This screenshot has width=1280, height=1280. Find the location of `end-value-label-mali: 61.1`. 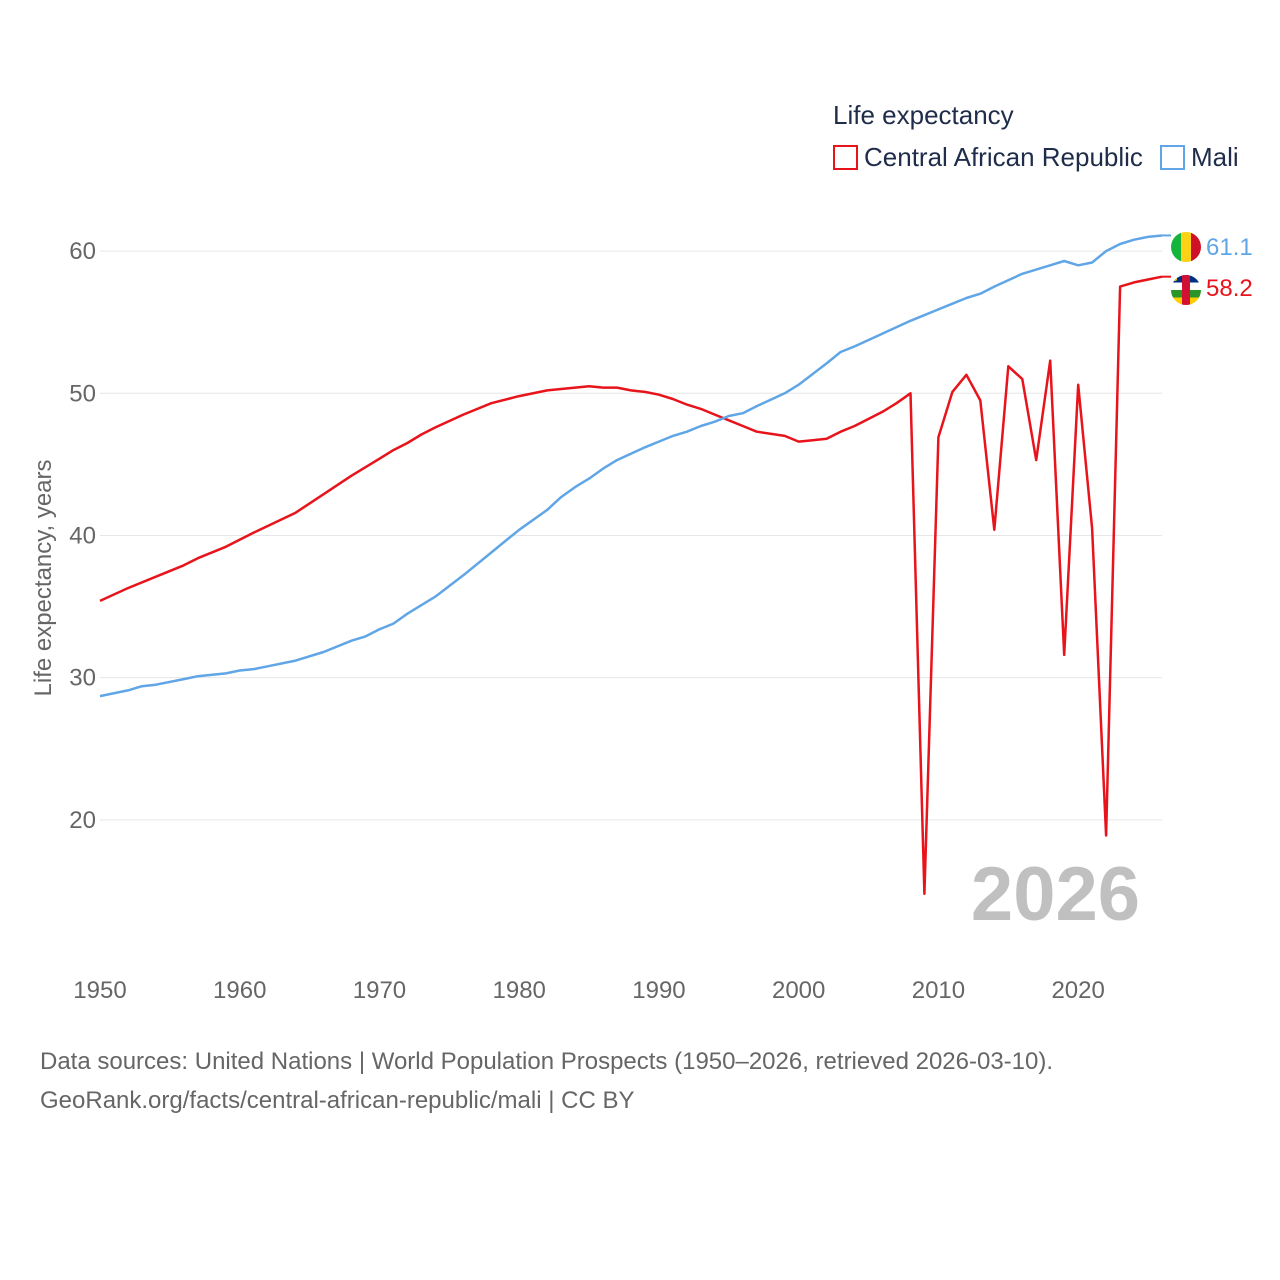

end-value-label-mali: 61.1 is located at coordinates (1229, 247).